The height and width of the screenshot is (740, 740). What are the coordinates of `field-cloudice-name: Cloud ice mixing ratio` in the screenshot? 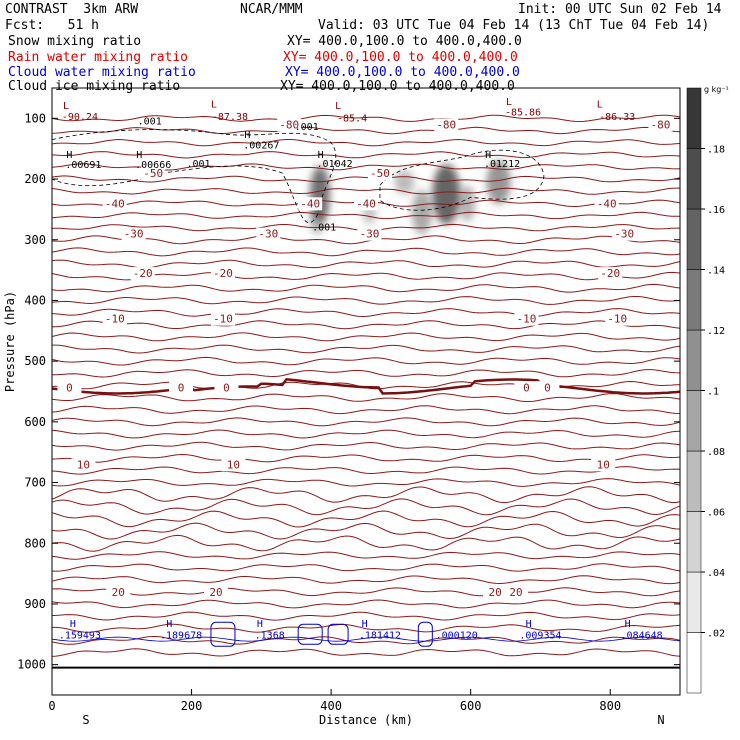 It's located at (94, 86).